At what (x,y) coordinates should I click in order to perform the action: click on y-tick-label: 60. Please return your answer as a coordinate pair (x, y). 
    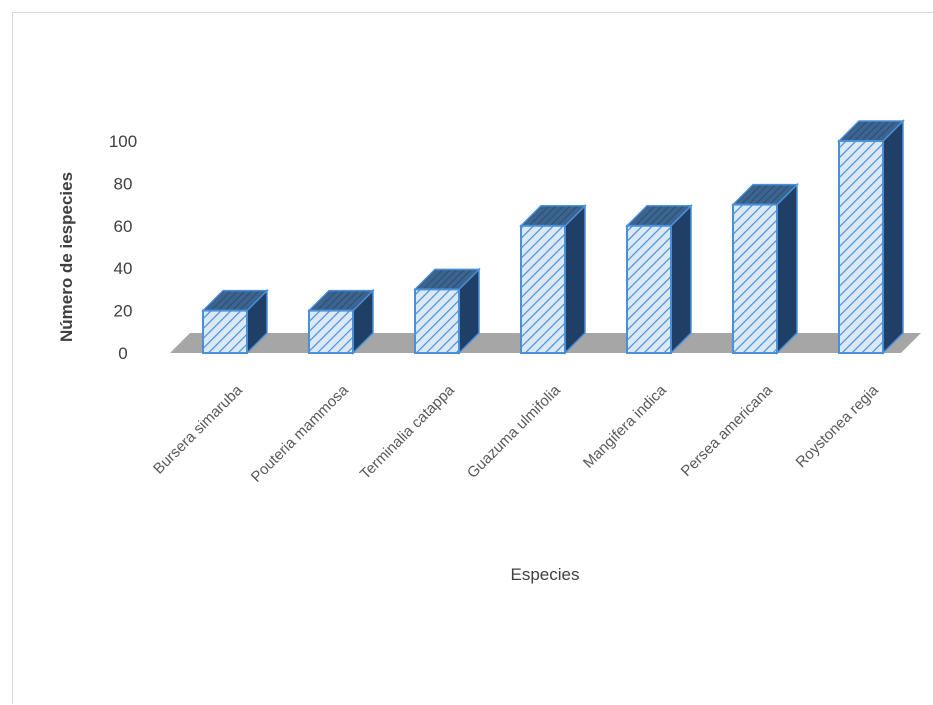
    Looking at the image, I should click on (123, 226).